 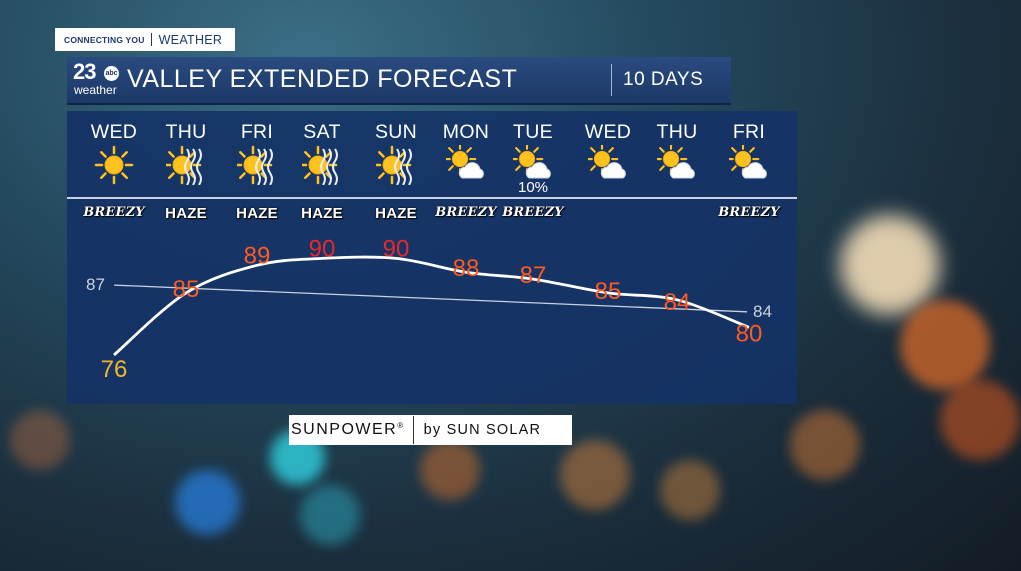 I want to click on page-title: VALLEY EXTENDED FORECAST, so click(x=322, y=79).